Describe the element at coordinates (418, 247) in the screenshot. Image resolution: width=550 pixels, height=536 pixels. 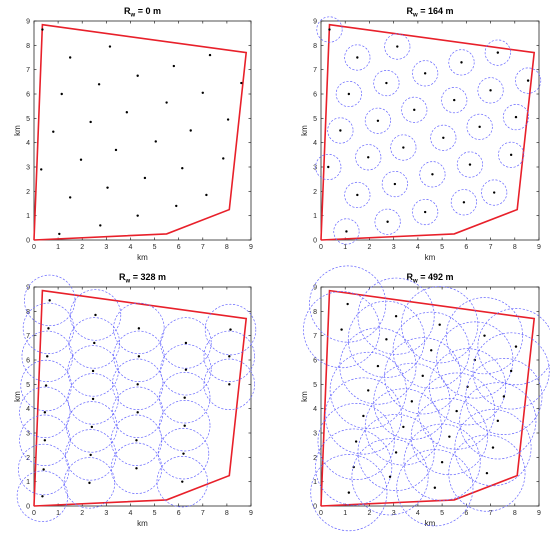
I see `x-tick-label: 4` at that location.